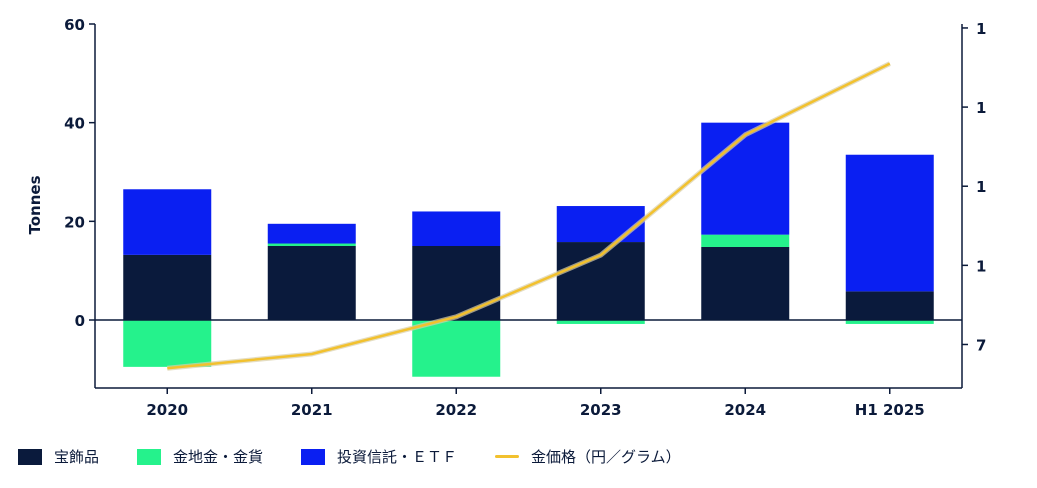  I want to click on legend-item-jewelry: 宝飾品, so click(58, 456).